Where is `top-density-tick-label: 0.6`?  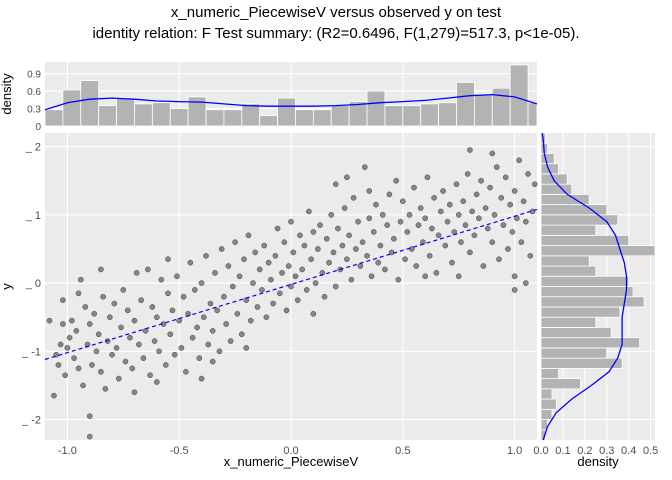
top-density-tick-label: 0.6 is located at coordinates (34, 92).